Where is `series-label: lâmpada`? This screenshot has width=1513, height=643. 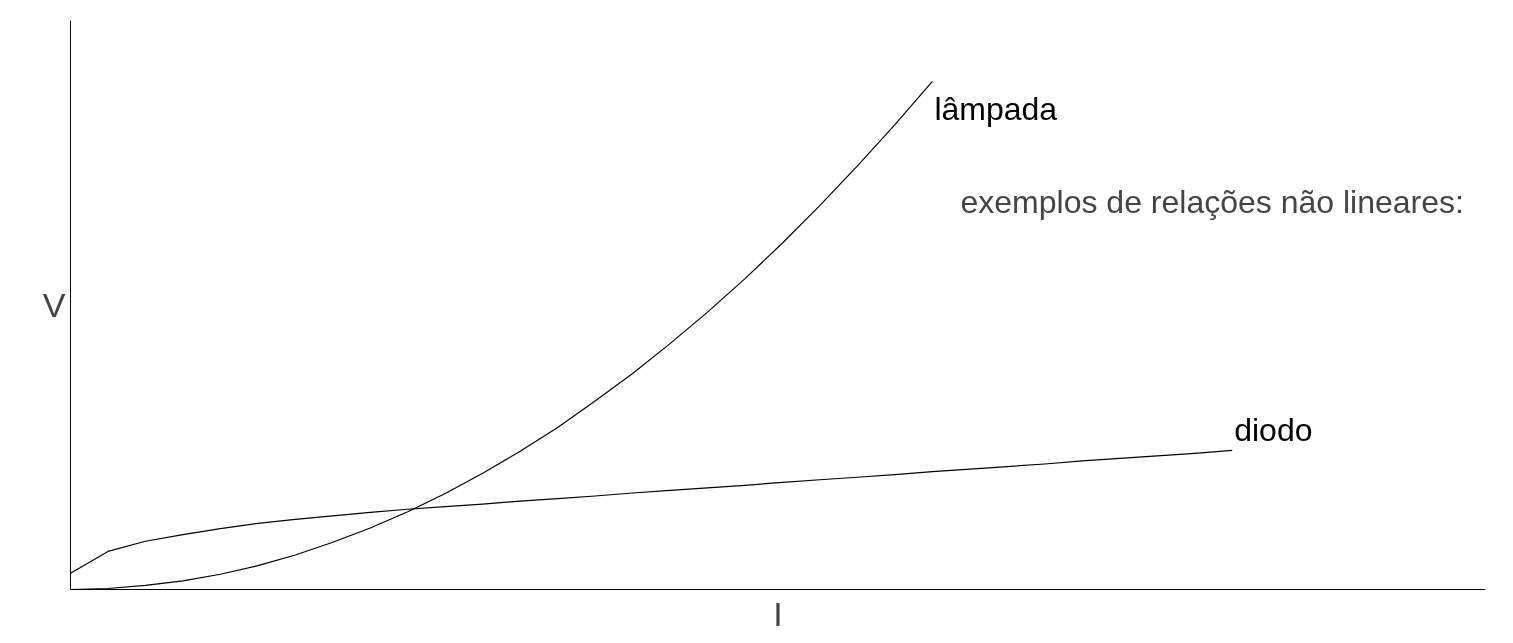
series-label: lâmpada is located at coordinates (996, 109).